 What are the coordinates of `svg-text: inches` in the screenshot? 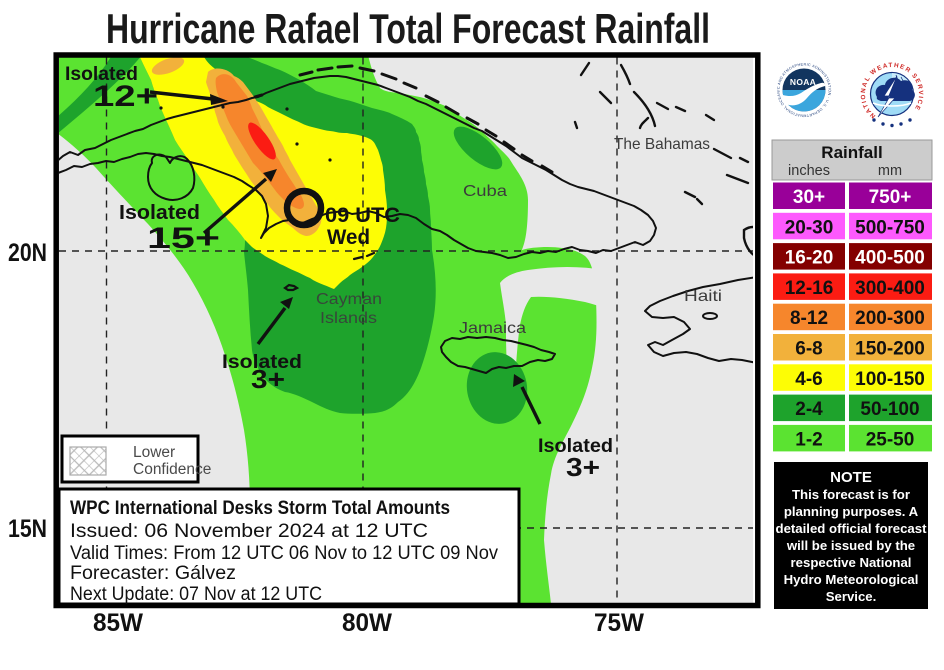 It's located at (809, 171).